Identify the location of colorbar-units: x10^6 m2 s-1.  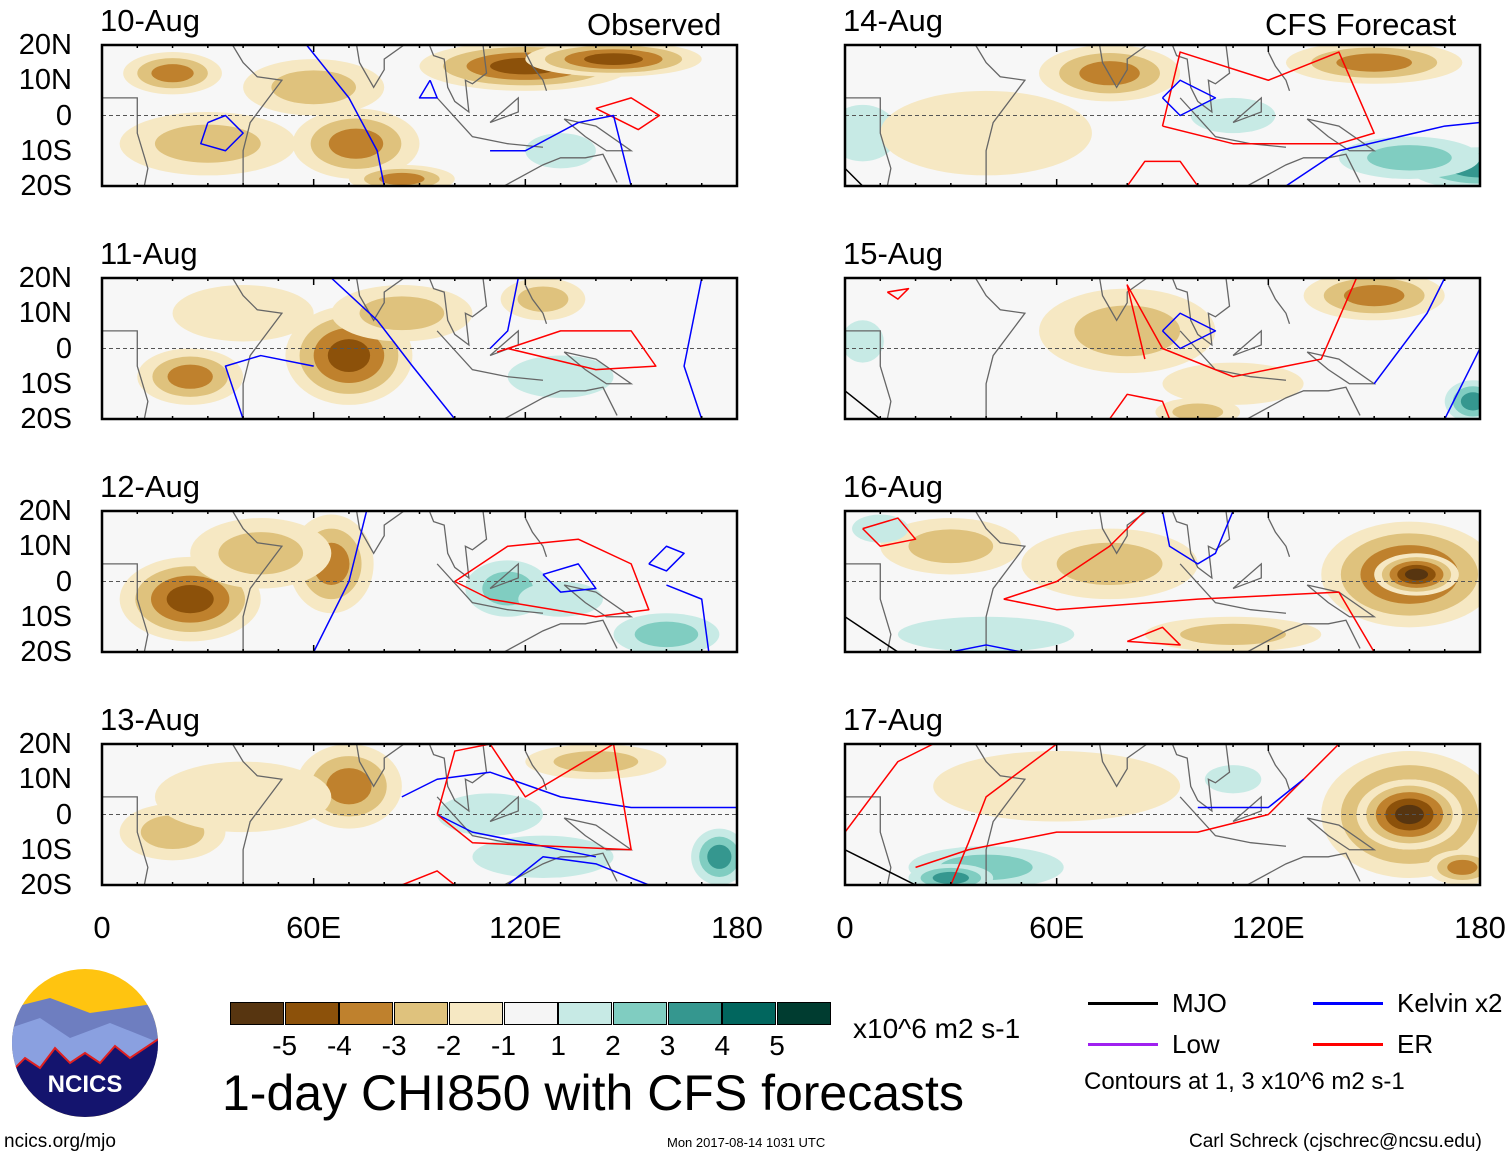
(937, 1028).